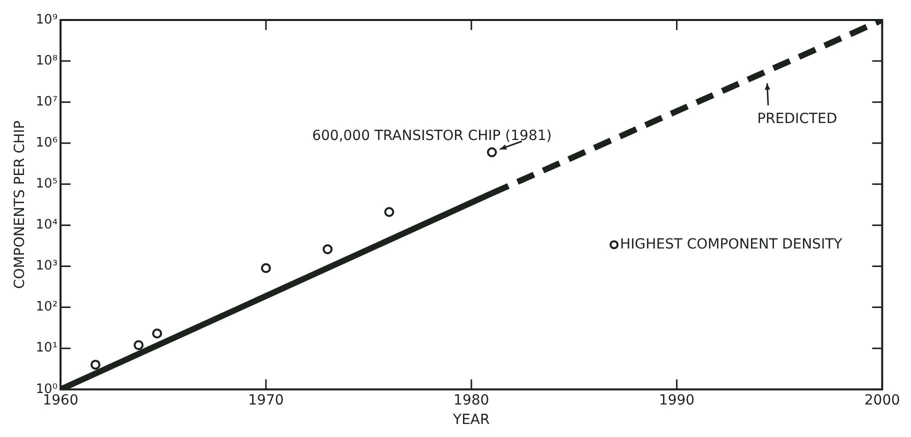 This screenshot has width=911, height=437. Describe the element at coordinates (432, 136) in the screenshot. I see `annotation: 600,000 TRANSISTOR CHIP (1981)` at that location.